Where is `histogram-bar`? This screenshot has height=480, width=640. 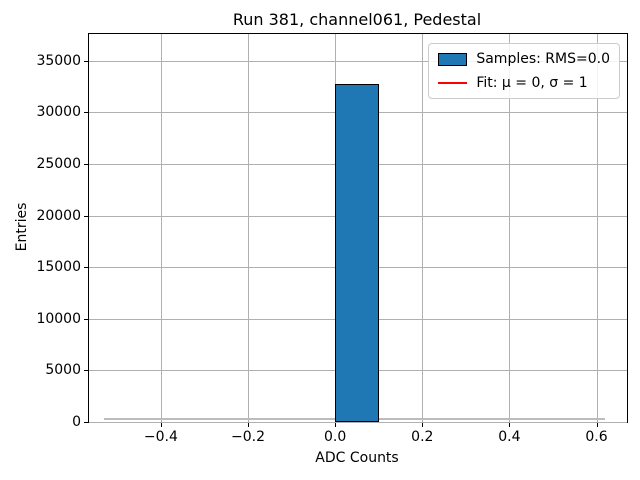 histogram-bar is located at coordinates (357, 252).